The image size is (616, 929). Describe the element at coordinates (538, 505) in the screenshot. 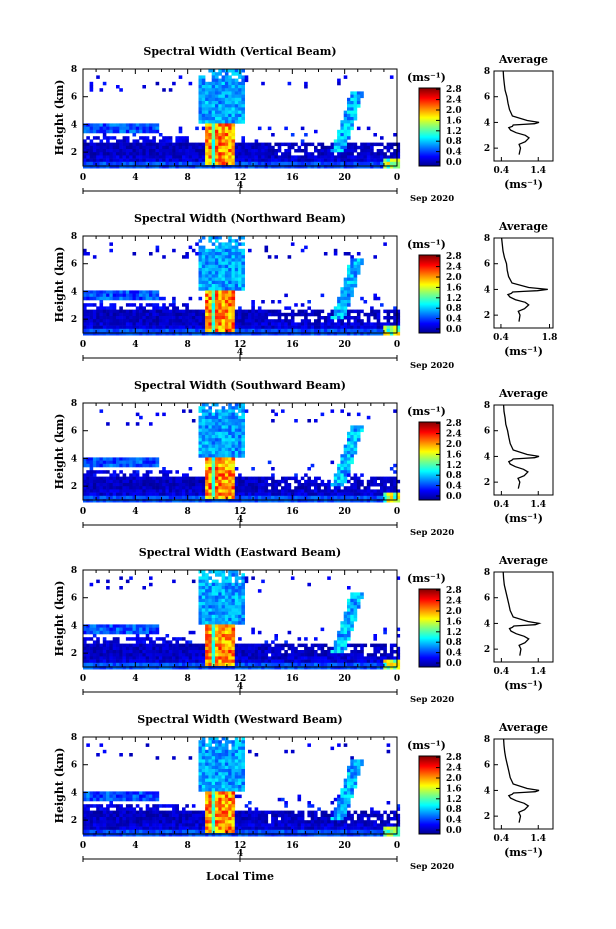

I see `profile-x-tick-label: 1.4` at that location.